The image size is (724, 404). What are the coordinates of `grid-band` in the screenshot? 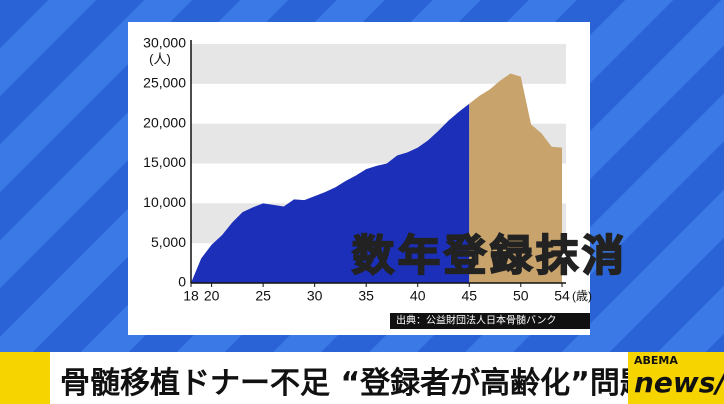 It's located at (378, 64).